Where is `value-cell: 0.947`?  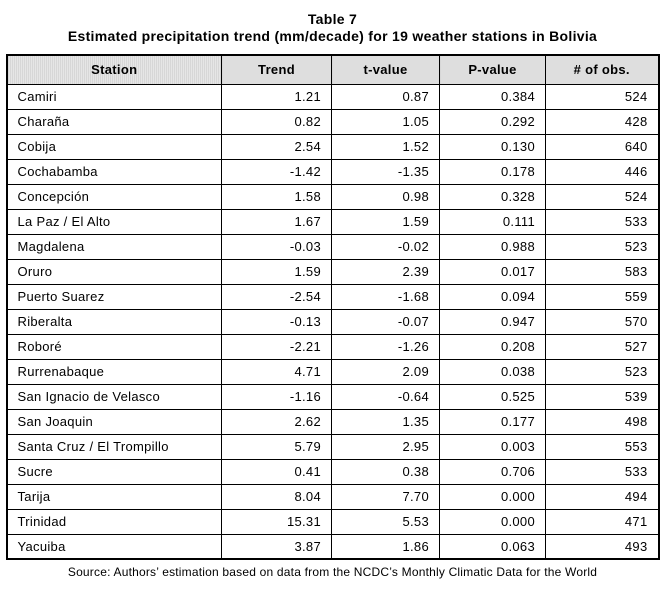
value-cell: 0.947 is located at coordinates (492, 321).